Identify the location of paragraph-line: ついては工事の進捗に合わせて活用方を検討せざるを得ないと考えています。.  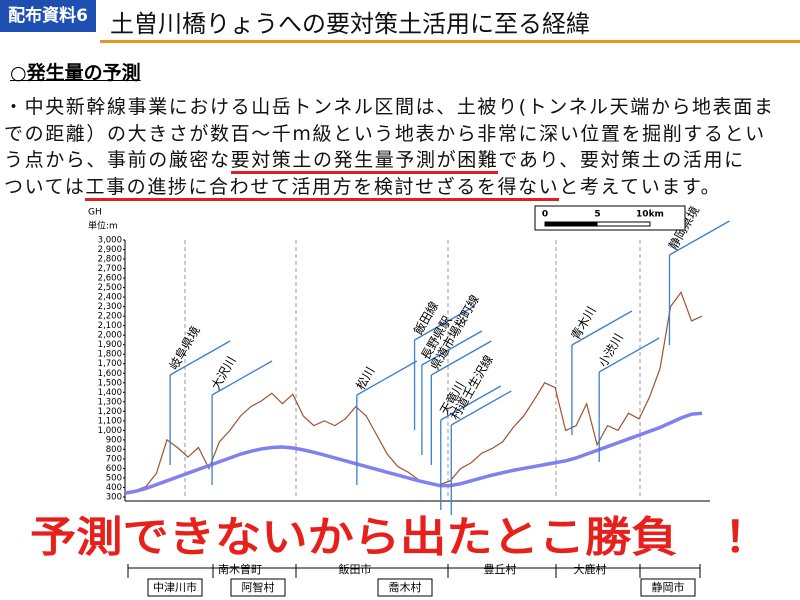
(363, 186).